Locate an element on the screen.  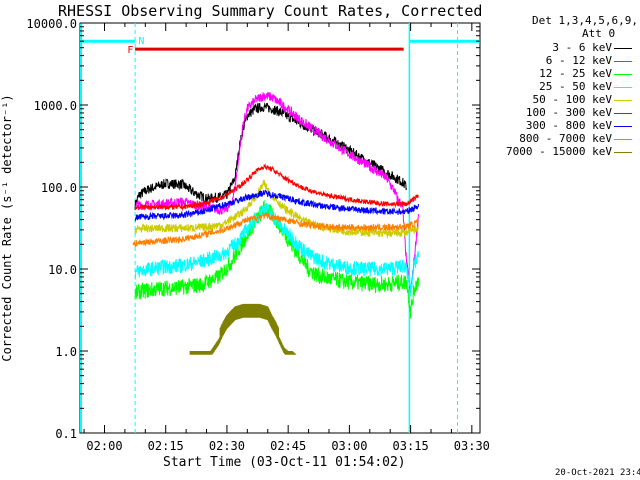
y-tick-label: 100.0 is located at coordinates (59, 188).